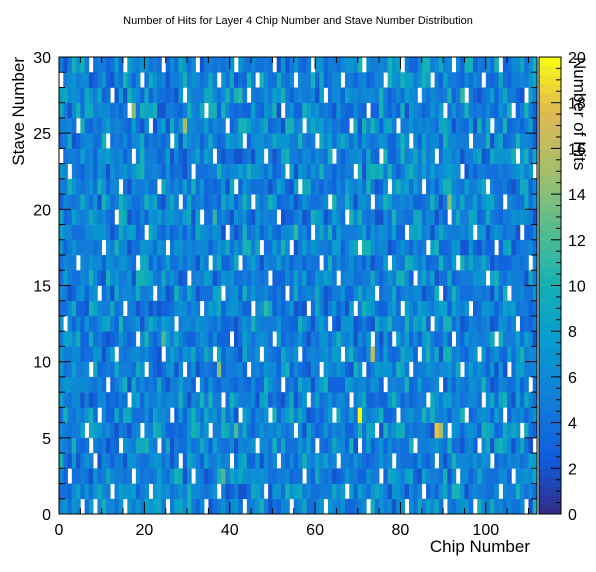  Describe the element at coordinates (485, 530) in the screenshot. I see `x-tick-label: 100` at that location.